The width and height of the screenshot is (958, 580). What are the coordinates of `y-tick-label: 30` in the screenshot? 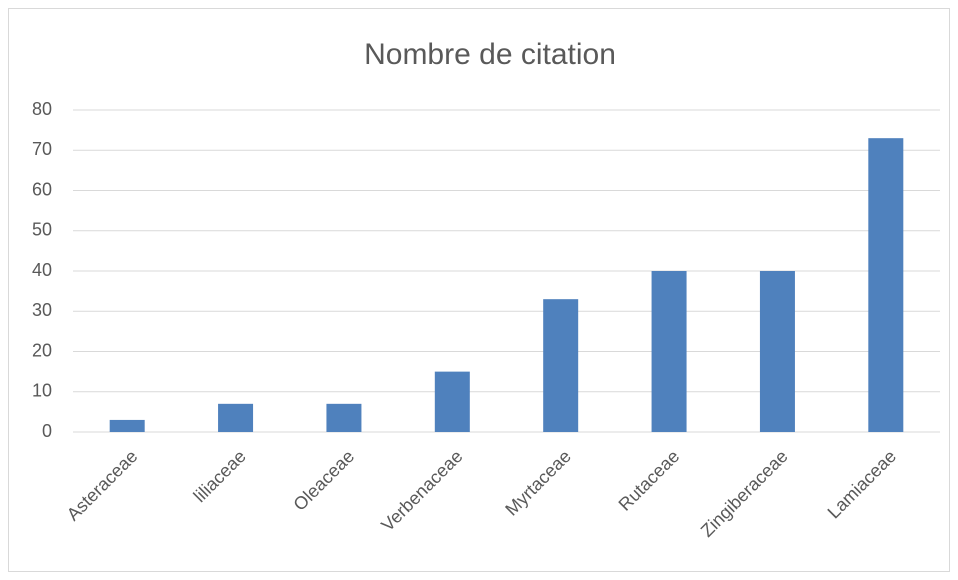 It's located at (42, 310).